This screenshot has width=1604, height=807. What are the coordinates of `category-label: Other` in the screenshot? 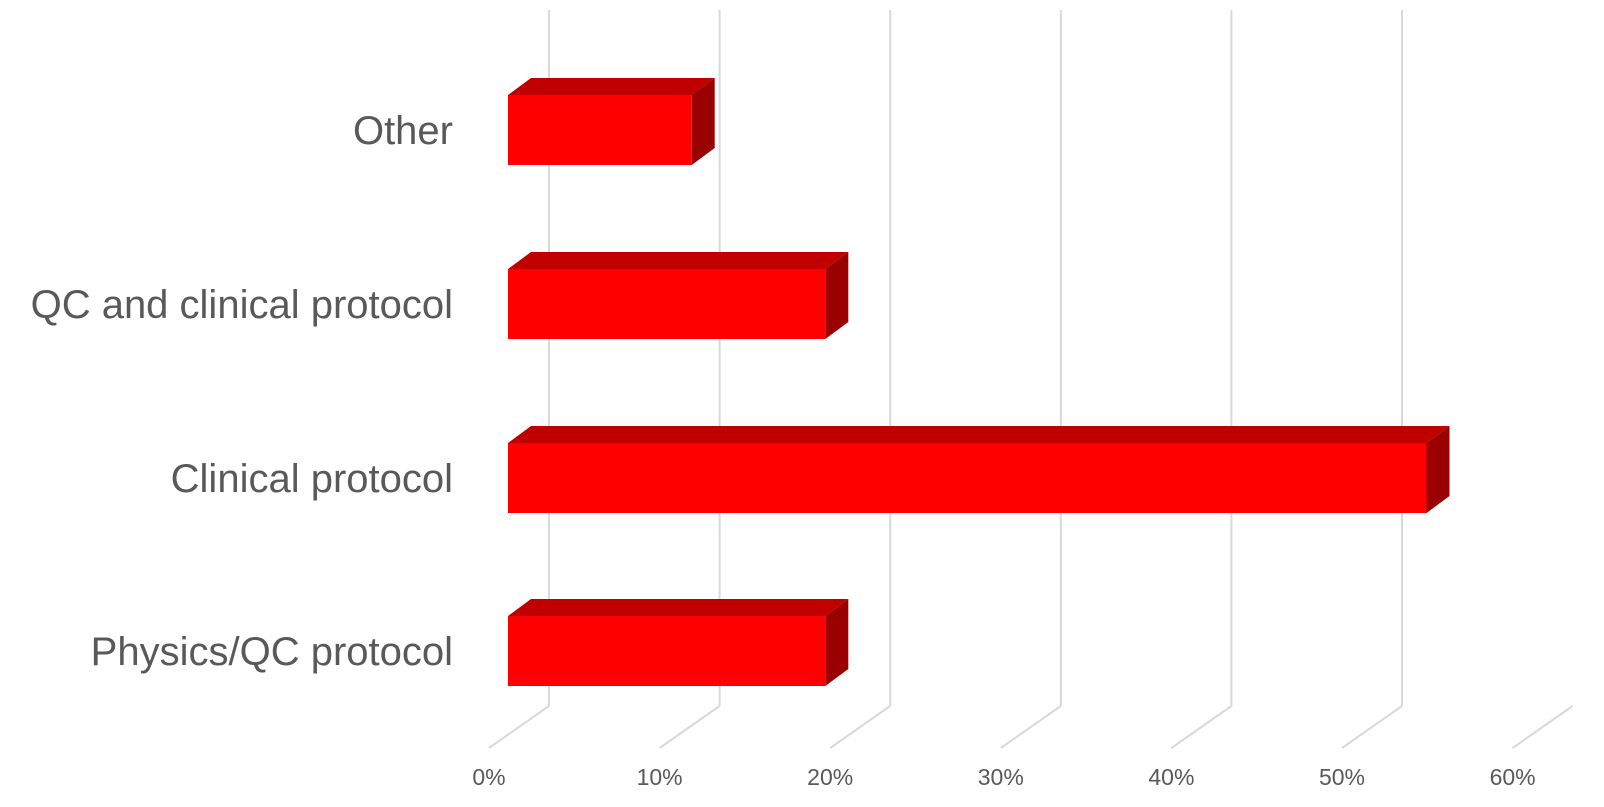 It's located at (403, 131).